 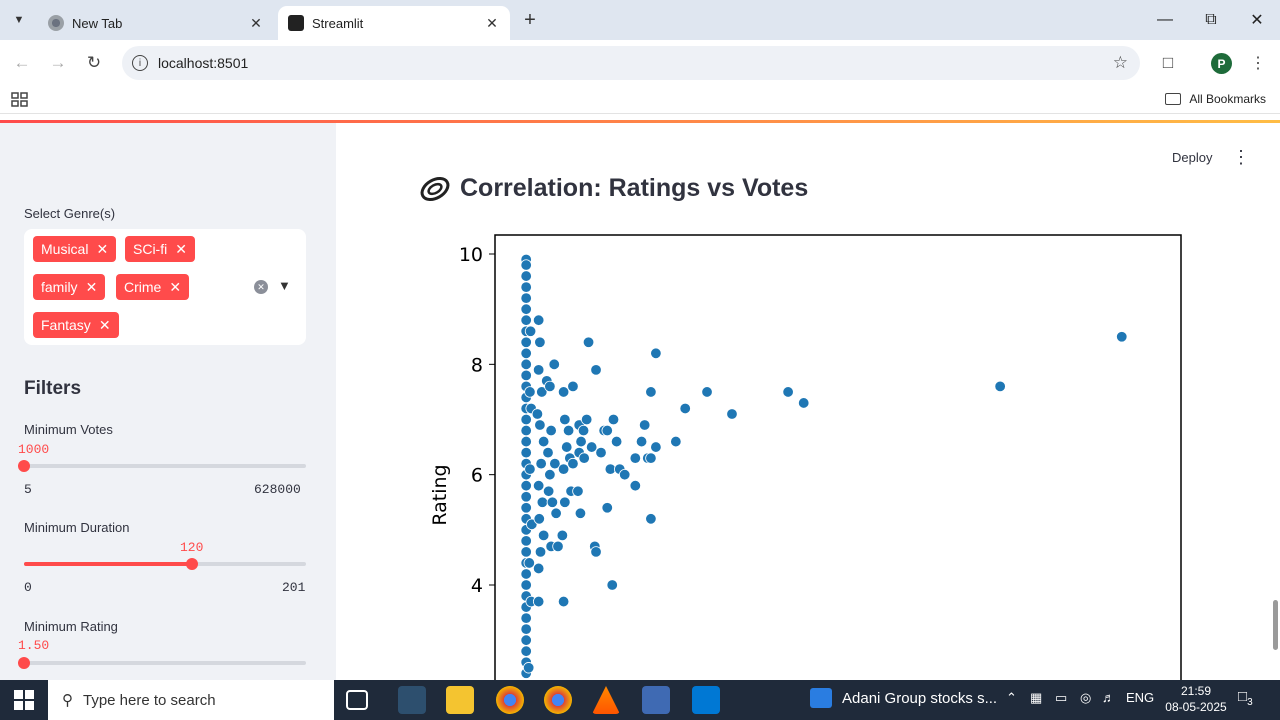 What do you see at coordinates (24, 663) in the screenshot?
I see `min-rating-thumb` at bounding box center [24, 663].